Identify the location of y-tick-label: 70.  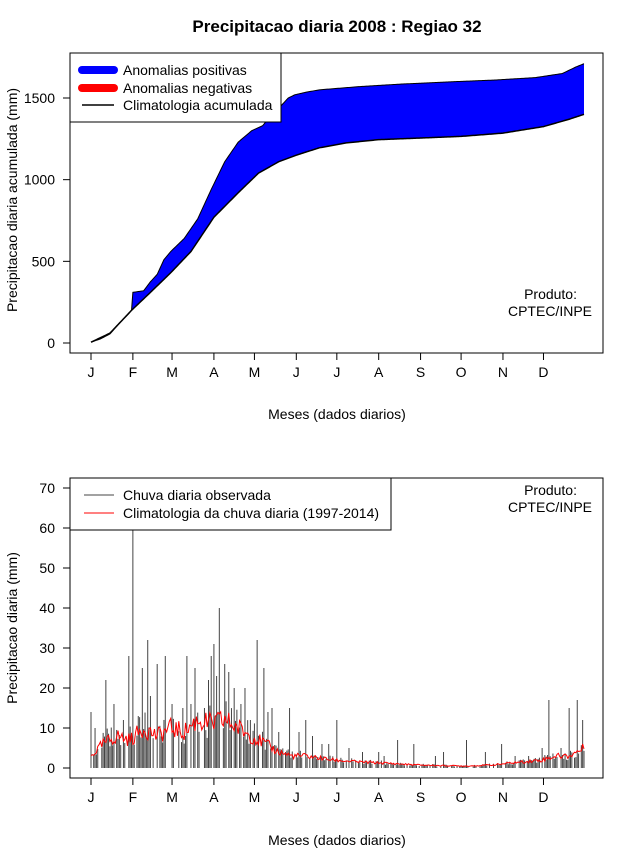
(47, 488).